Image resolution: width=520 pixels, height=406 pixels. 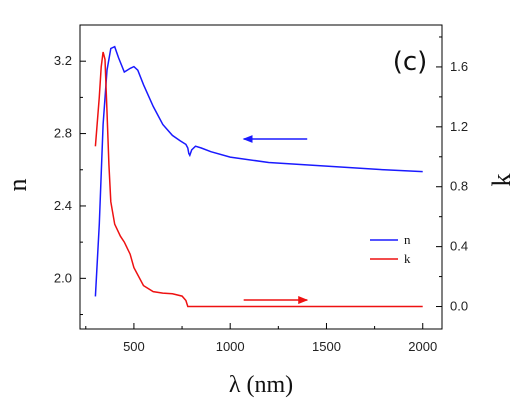 I want to click on left-tick-label: 2.0, so click(x=63, y=277).